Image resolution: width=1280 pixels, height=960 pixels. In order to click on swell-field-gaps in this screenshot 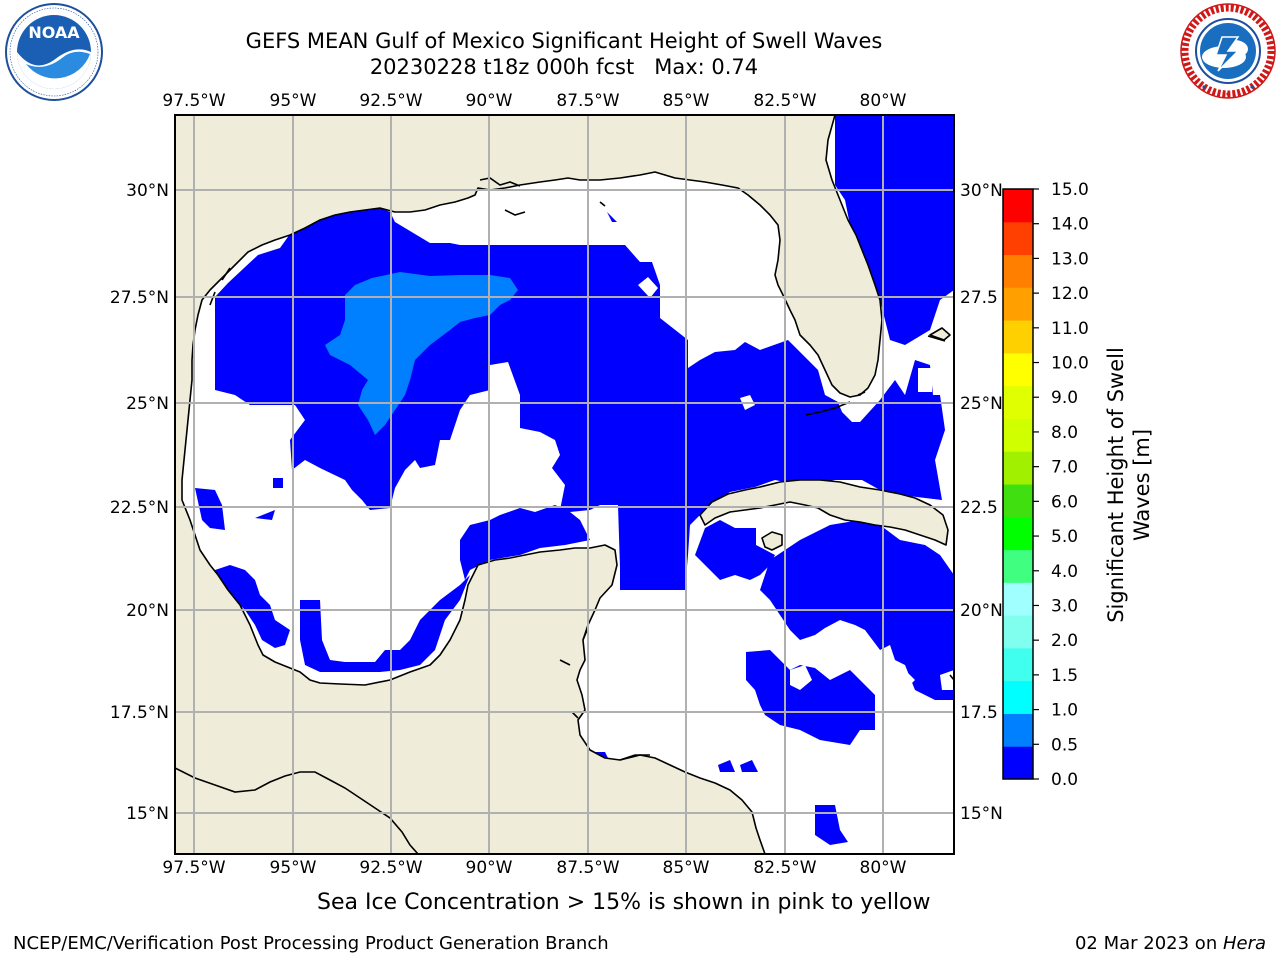, I will do `click(796, 483)`.